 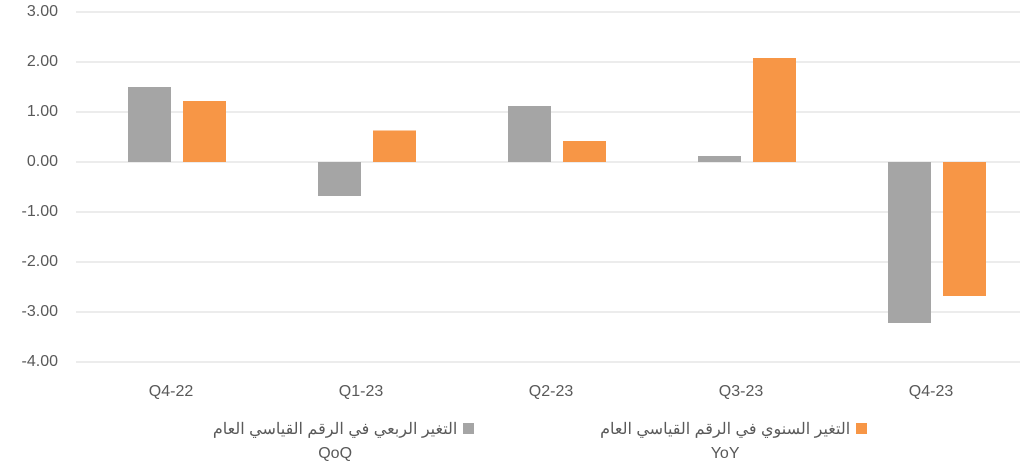 I want to click on y-tick-label: -3.00, so click(x=40, y=311).